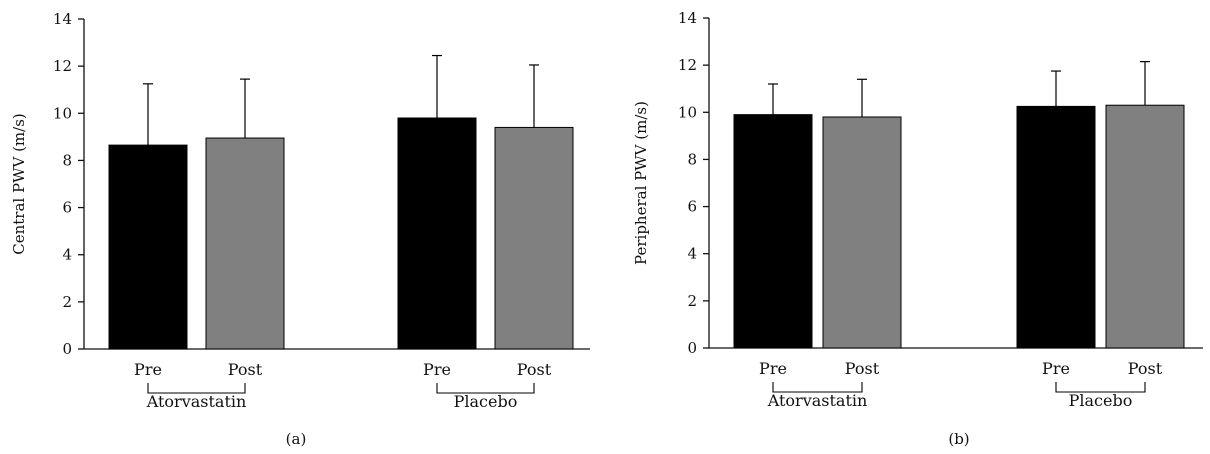  Describe the element at coordinates (958, 439) in the screenshot. I see `panel-label: (b)` at that location.